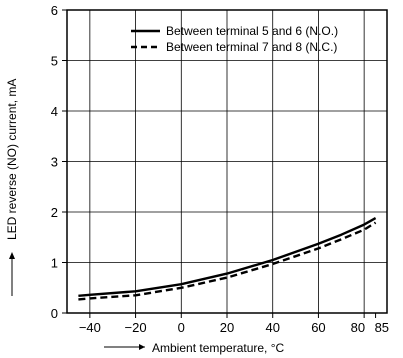 The height and width of the screenshot is (358, 403). What do you see at coordinates (54, 263) in the screenshot?
I see `y-tick-label: 1` at bounding box center [54, 263].